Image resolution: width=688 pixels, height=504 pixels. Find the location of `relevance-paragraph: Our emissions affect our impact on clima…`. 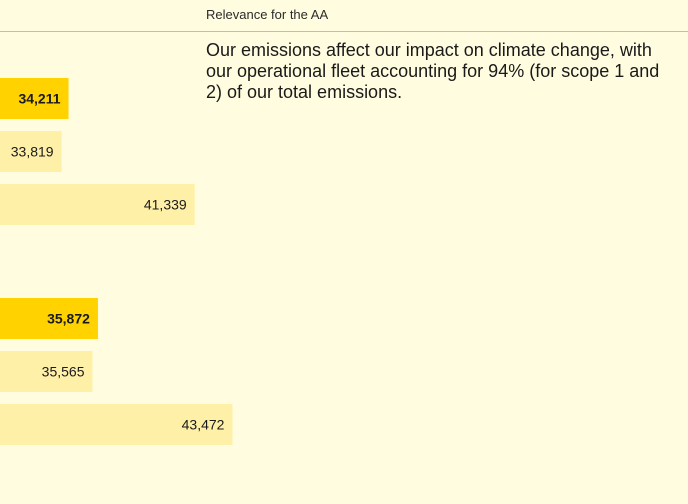

relevance-paragraph: Our emissions affect our impact on clima… is located at coordinates (433, 71).